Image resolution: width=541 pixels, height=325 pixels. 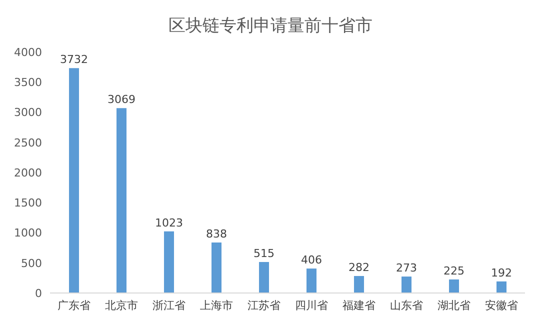 What do you see at coordinates (263, 305) in the screenshot?
I see `x-tick-label: 江苏省` at bounding box center [263, 305].